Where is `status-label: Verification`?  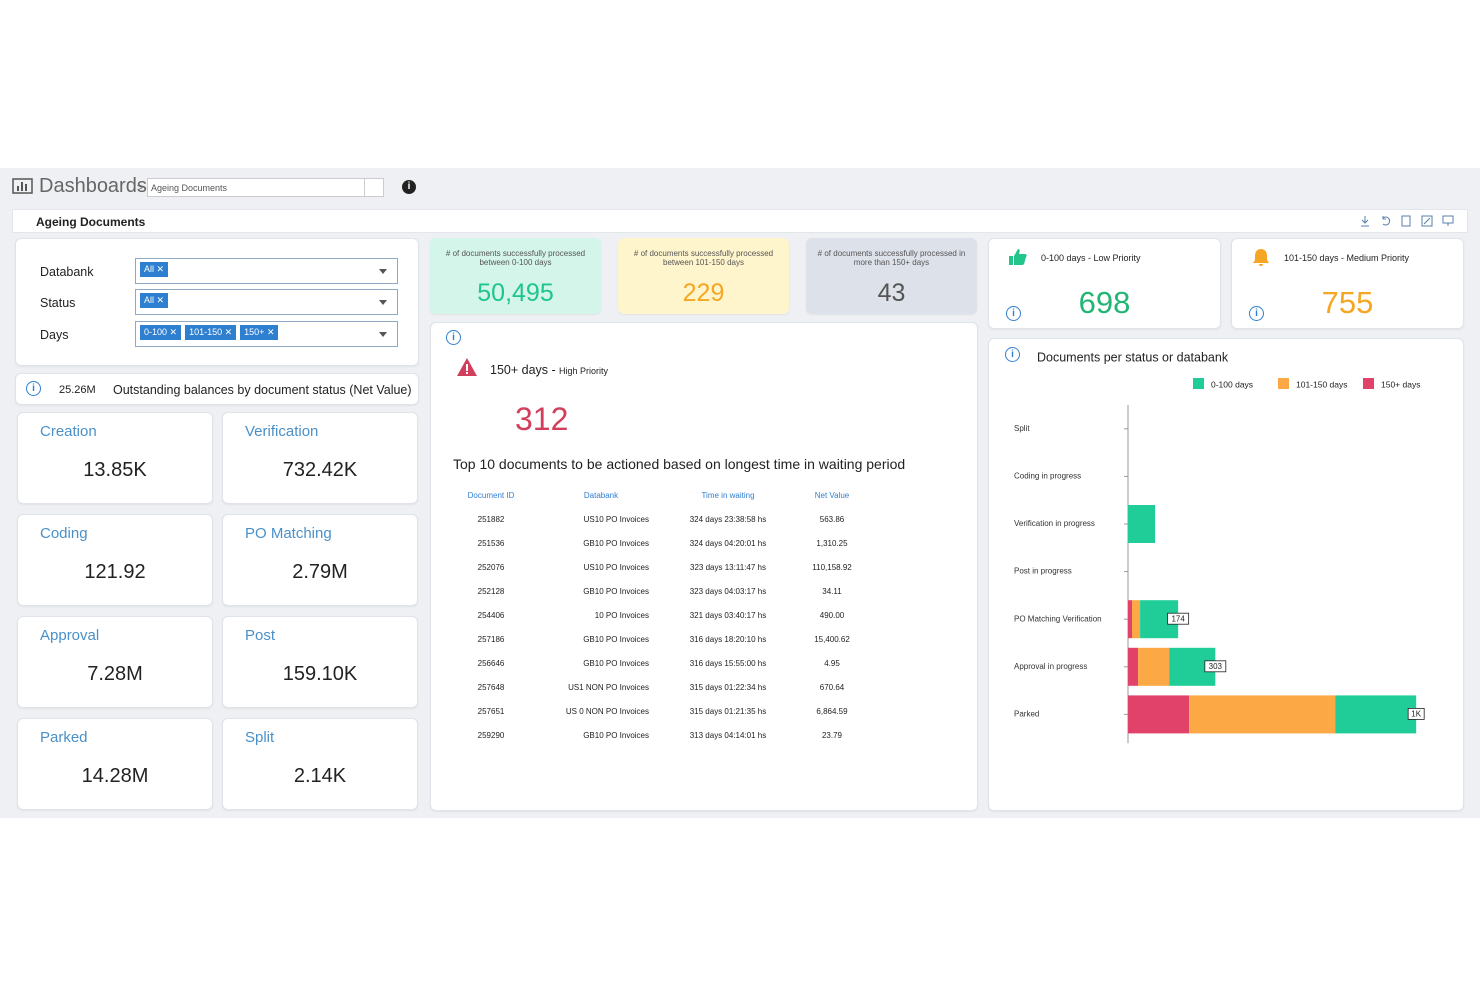 status-label: Verification is located at coordinates (282, 431).